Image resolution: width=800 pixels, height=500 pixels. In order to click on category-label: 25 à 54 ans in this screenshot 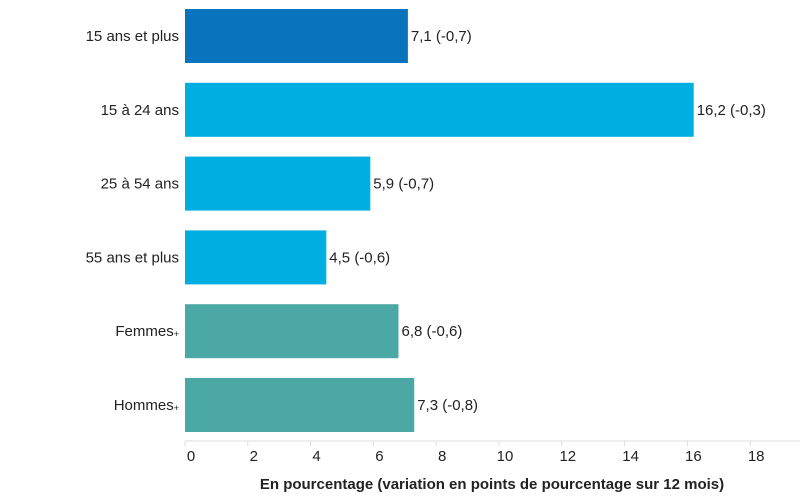, I will do `click(140, 184)`.